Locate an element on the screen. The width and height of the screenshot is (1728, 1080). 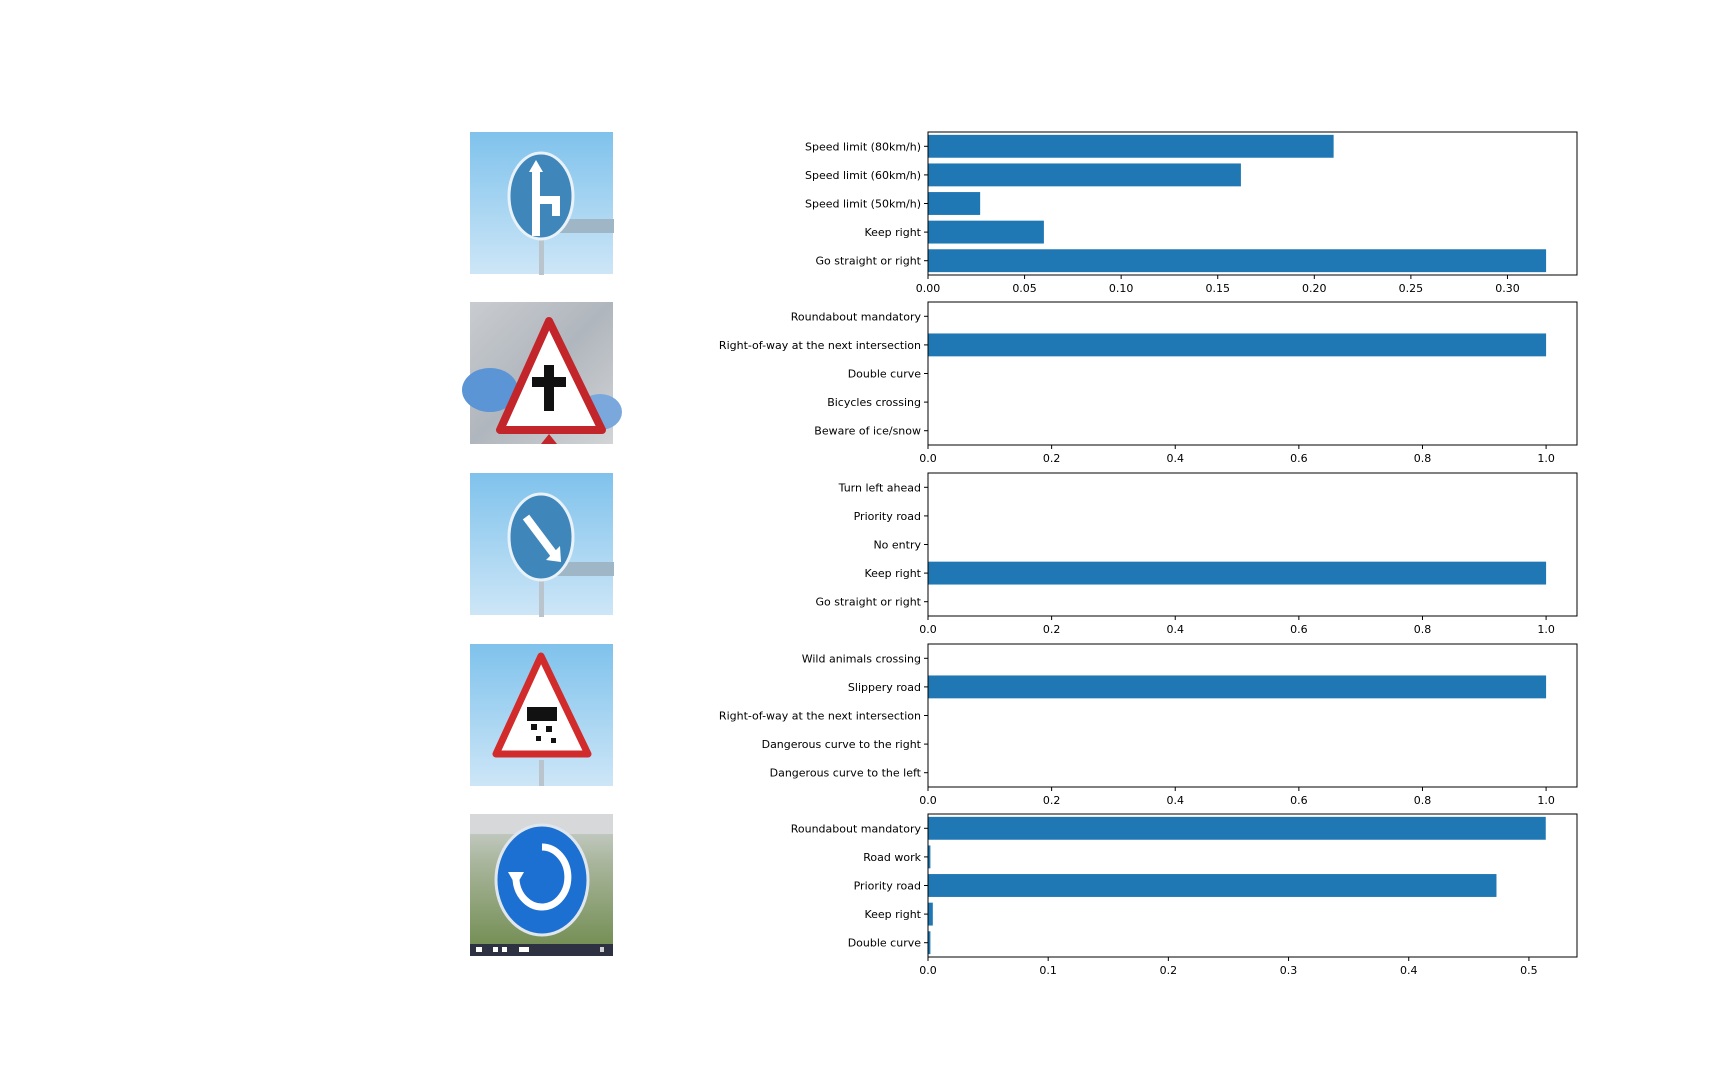
x-tick-label: 0.3 is located at coordinates (1289, 970).